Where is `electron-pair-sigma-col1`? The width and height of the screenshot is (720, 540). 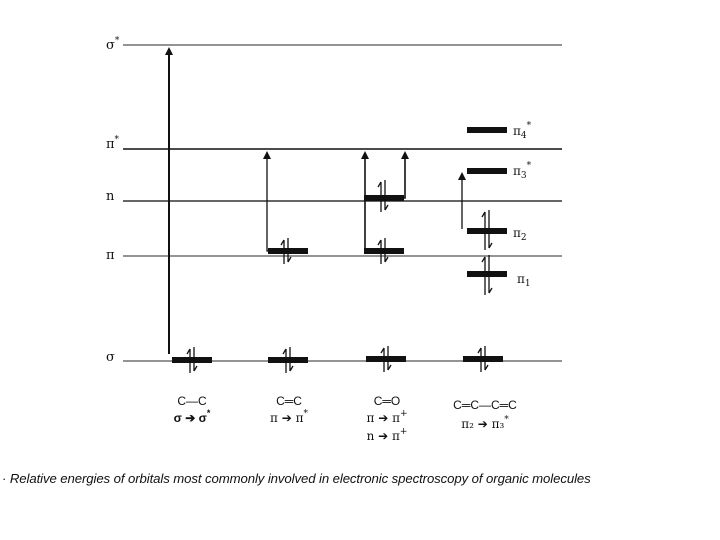 electron-pair-sigma-col1 is located at coordinates (192, 360).